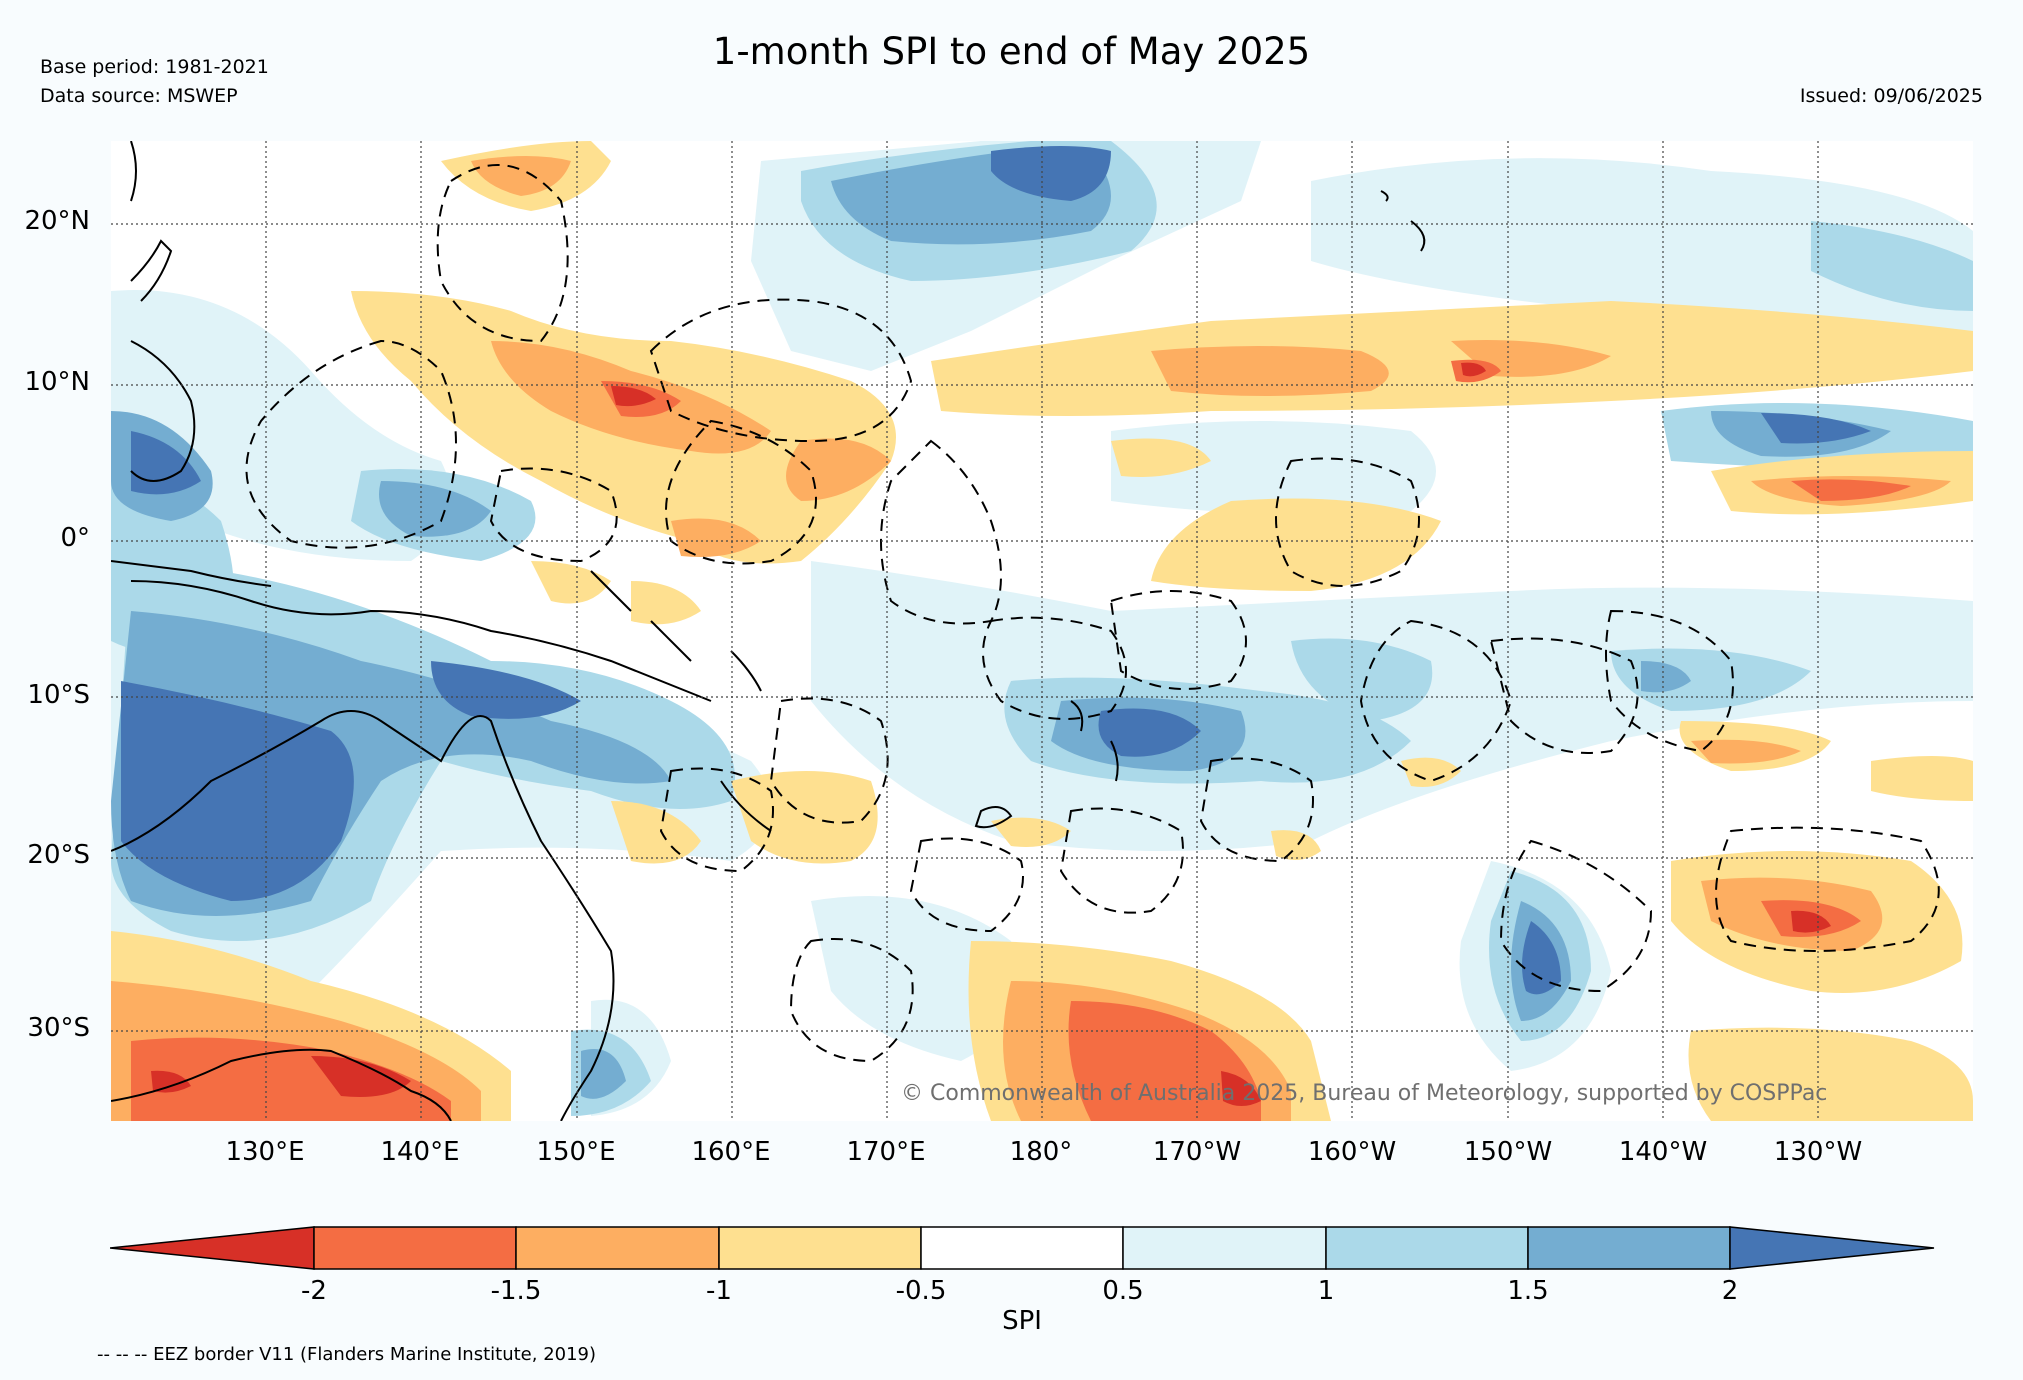 The width and height of the screenshot is (2023, 1380). Describe the element at coordinates (1528, 1291) in the screenshot. I see `colorbar-tick: 1.5` at that location.